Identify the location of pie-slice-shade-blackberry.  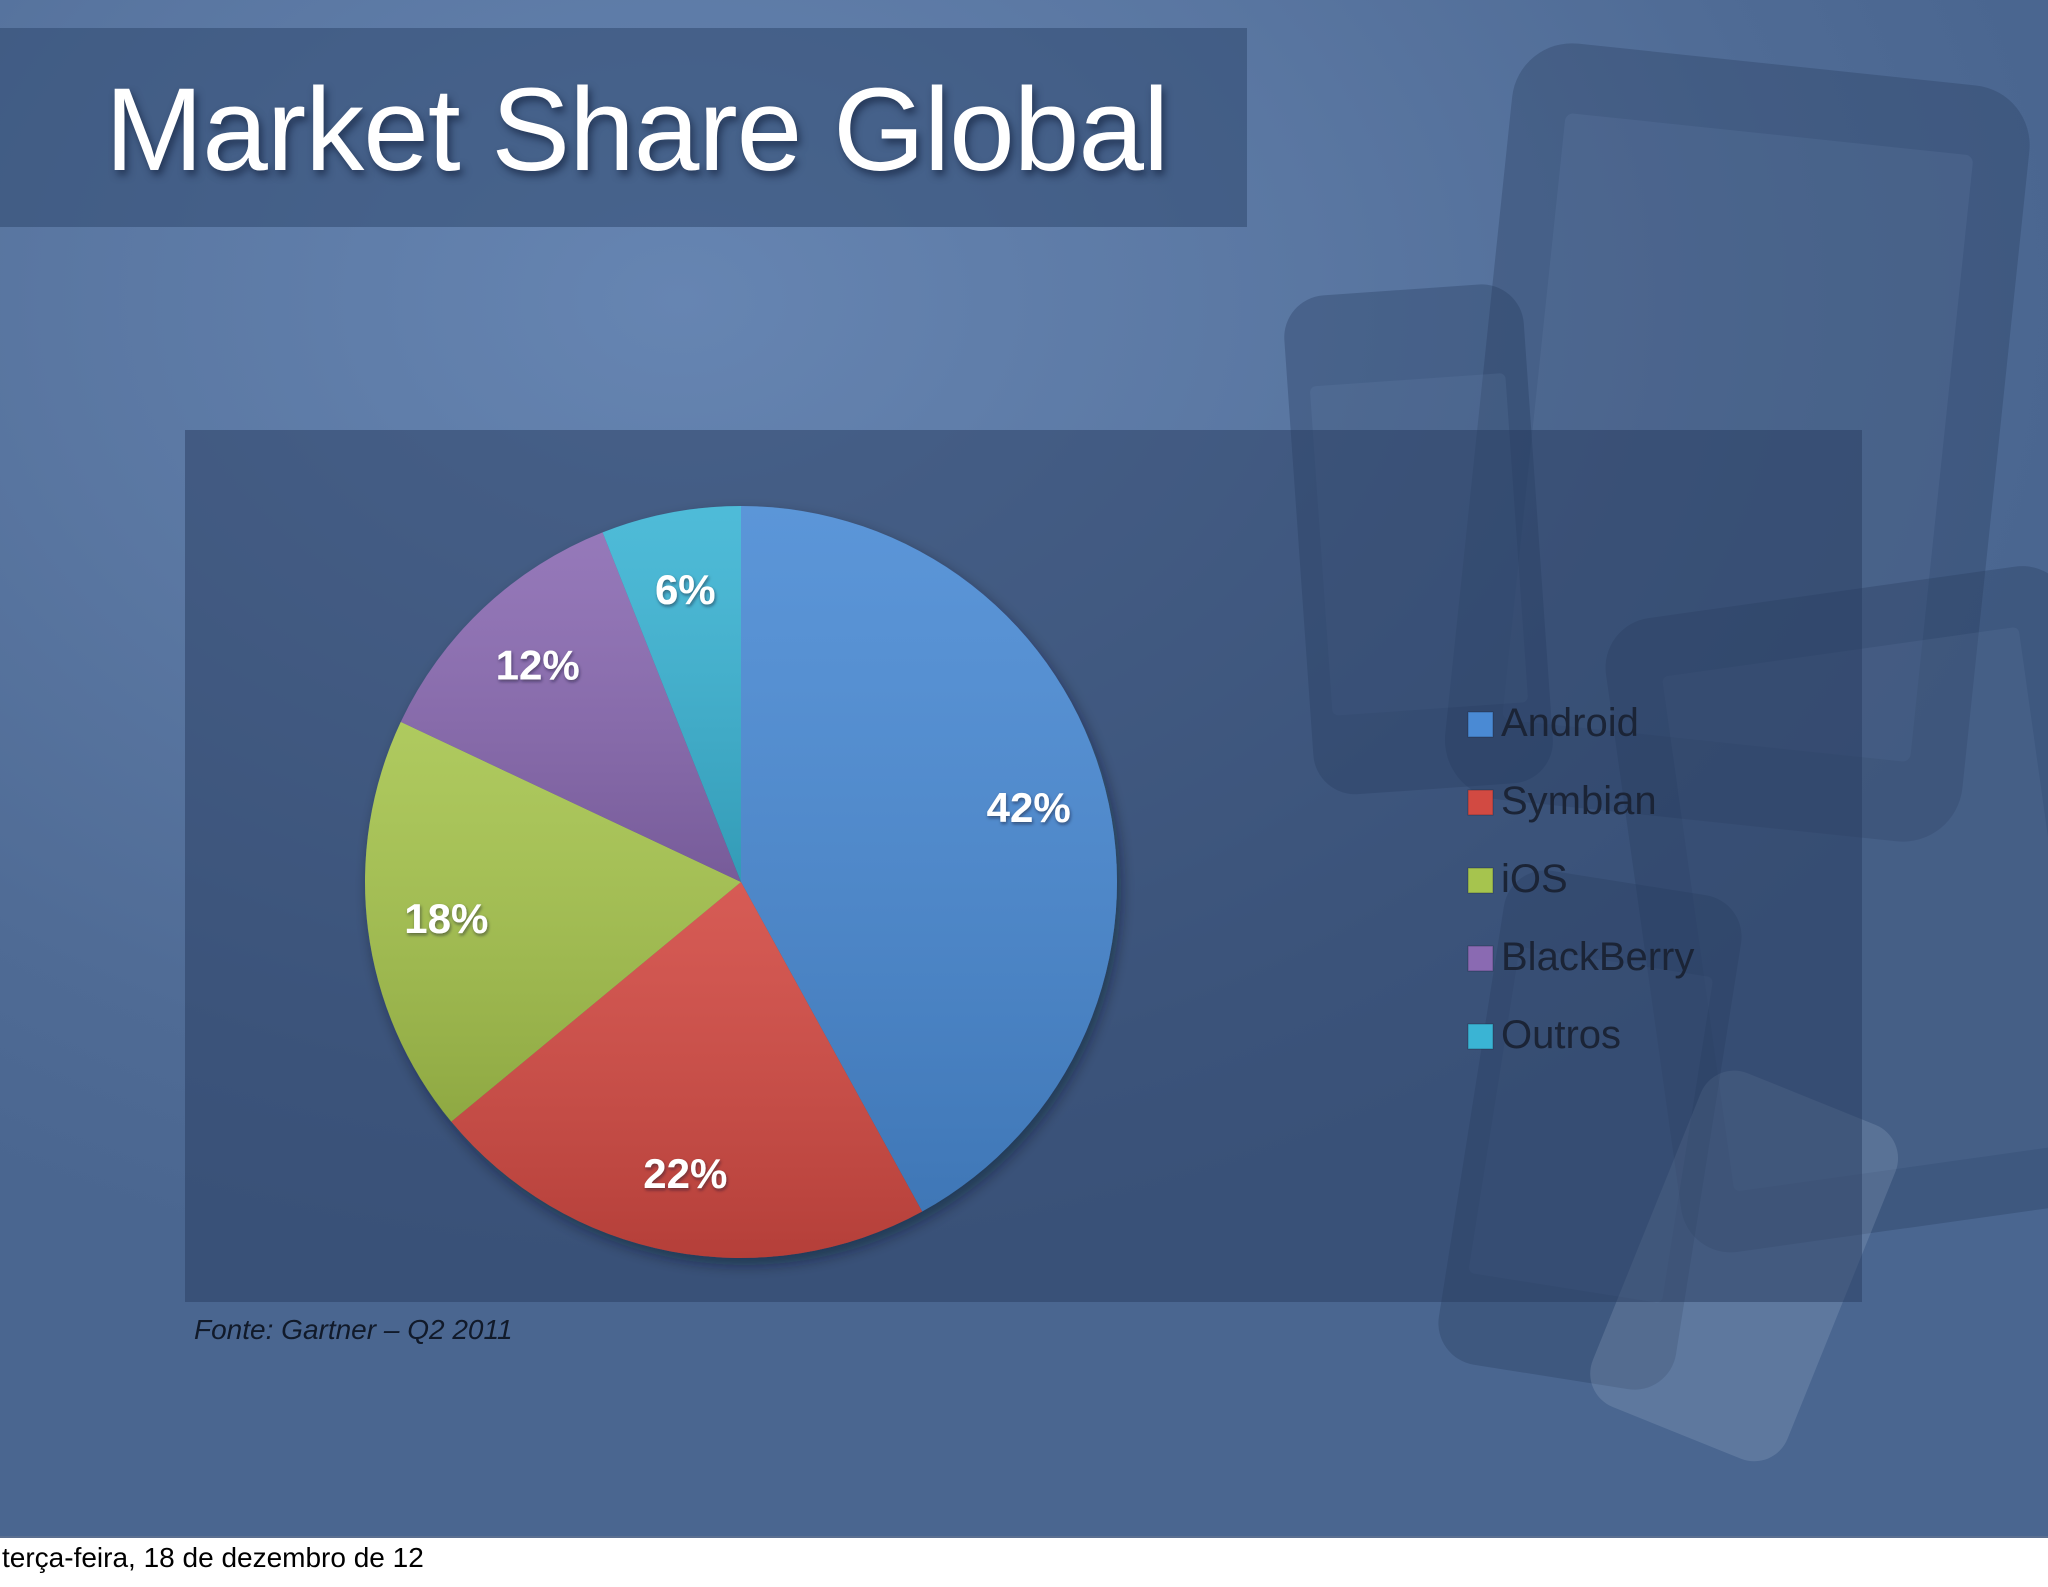
(570, 707).